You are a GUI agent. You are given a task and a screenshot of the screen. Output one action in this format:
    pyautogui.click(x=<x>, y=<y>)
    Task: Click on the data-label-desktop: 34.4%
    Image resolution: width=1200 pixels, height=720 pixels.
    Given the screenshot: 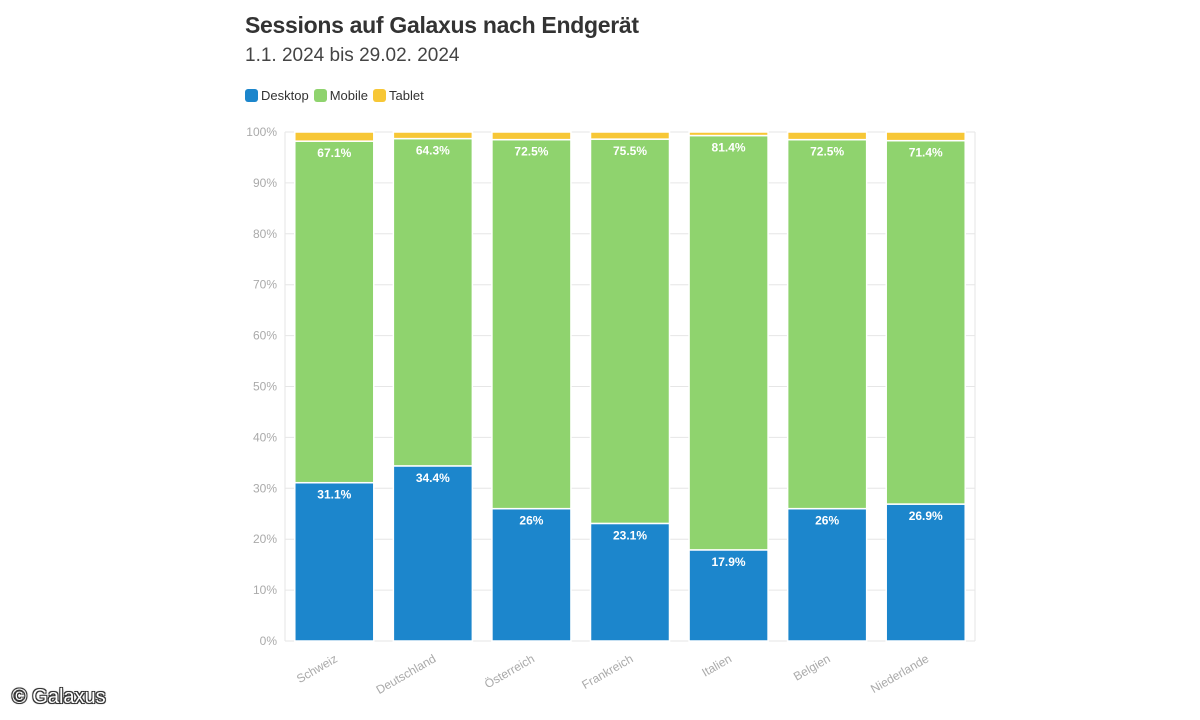 What is the action you would take?
    pyautogui.click(x=433, y=478)
    